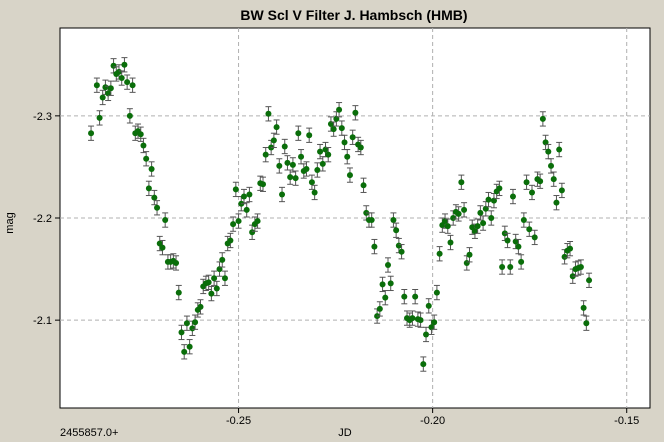 Image resolution: width=664 pixels, height=442 pixels. Describe the element at coordinates (42, 219) in the screenshot. I see `y-tick-label: -2.2` at that location.